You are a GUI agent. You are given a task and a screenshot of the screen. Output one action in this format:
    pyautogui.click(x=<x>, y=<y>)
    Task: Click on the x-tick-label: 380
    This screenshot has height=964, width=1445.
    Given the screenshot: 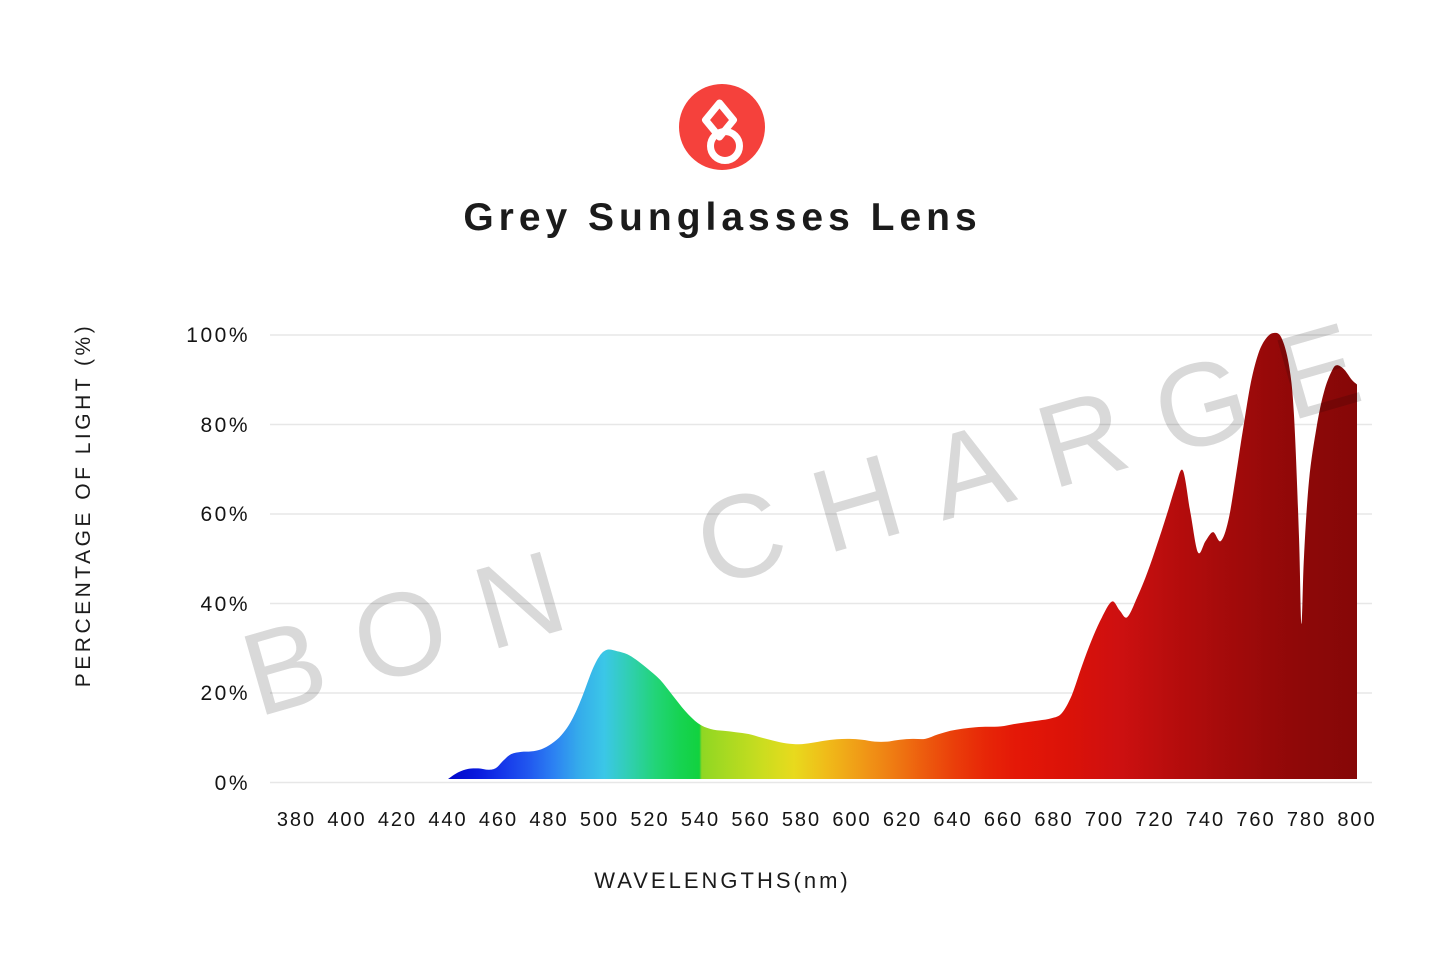 What is the action you would take?
    pyautogui.click(x=296, y=820)
    